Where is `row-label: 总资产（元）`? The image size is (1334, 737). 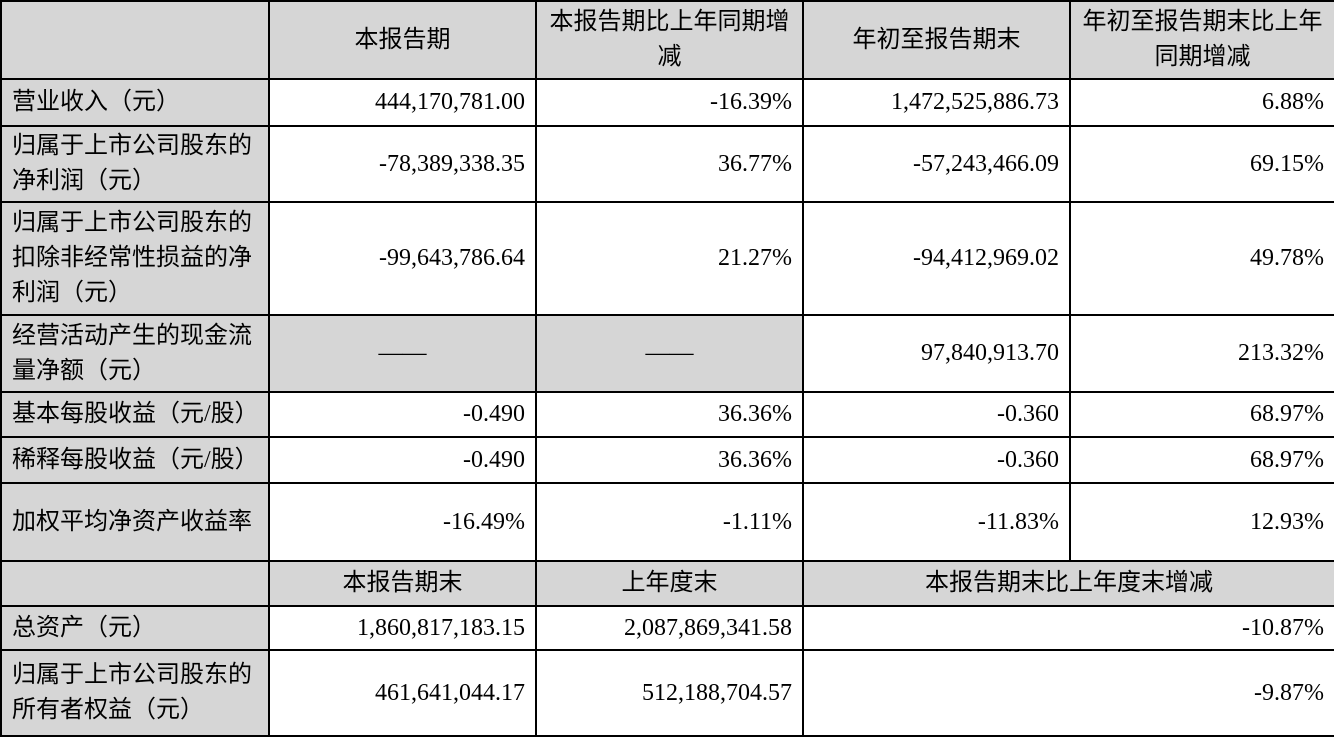
row-label: 总资产（元） is located at coordinates (135, 628).